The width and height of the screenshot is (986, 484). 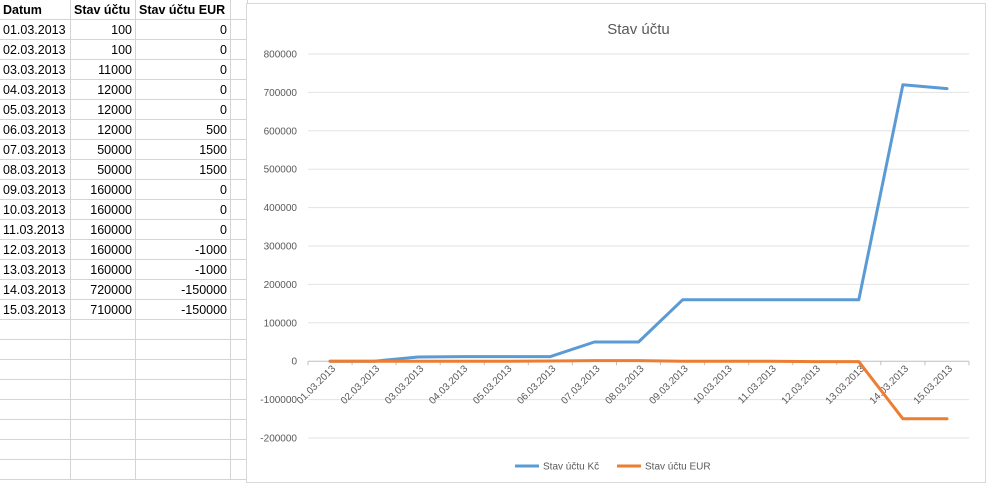 I want to click on table-cell: 500, so click(x=183, y=129).